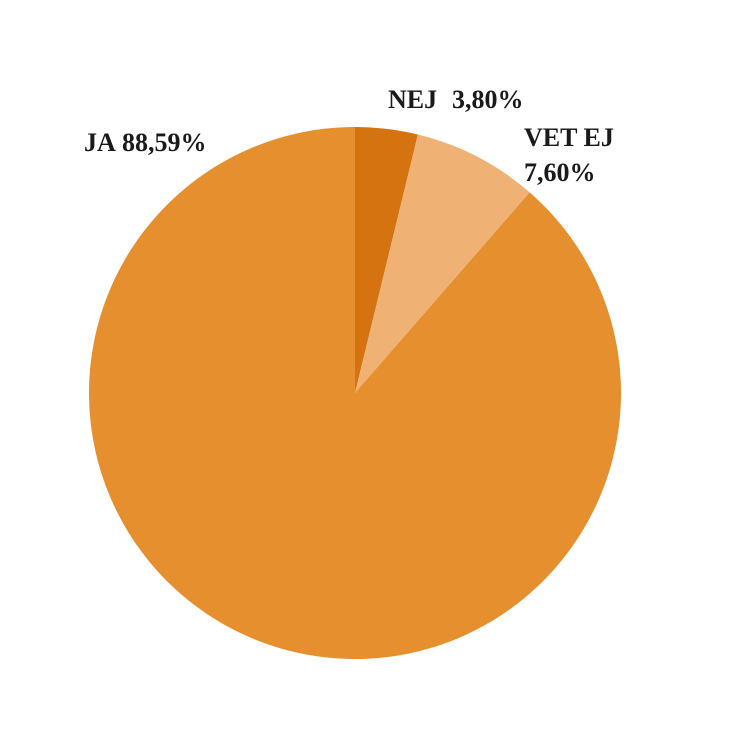 This screenshot has width=746, height=746. What do you see at coordinates (560, 172) in the screenshot?
I see `slice-value-label: 7,60%` at bounding box center [560, 172].